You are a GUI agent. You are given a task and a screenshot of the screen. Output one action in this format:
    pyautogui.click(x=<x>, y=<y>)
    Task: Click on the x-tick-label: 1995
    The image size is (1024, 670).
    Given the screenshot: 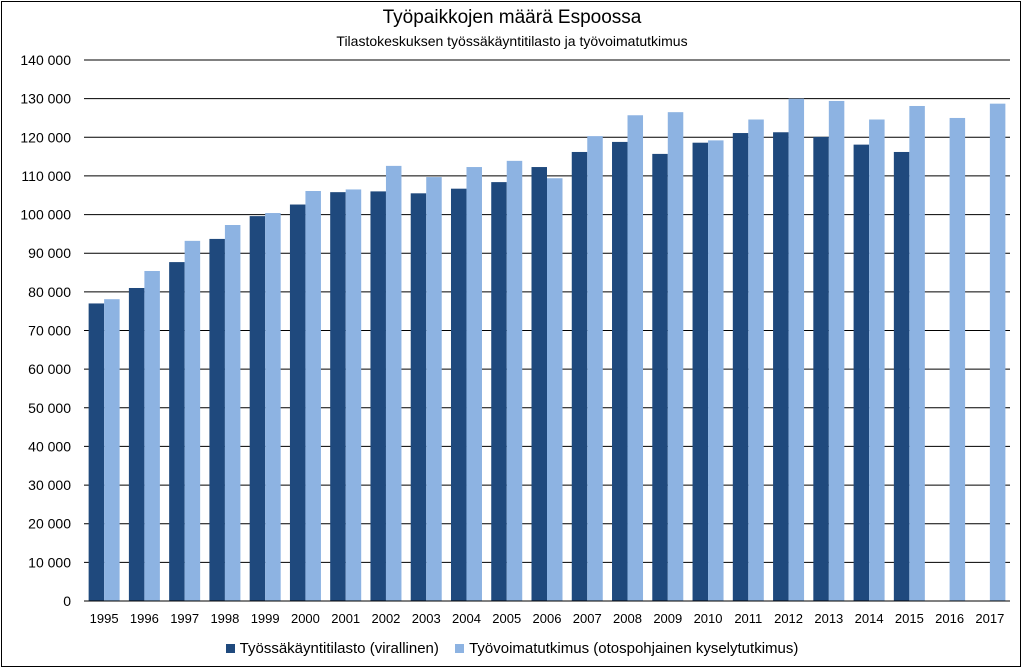 What is the action you would take?
    pyautogui.click(x=104, y=618)
    